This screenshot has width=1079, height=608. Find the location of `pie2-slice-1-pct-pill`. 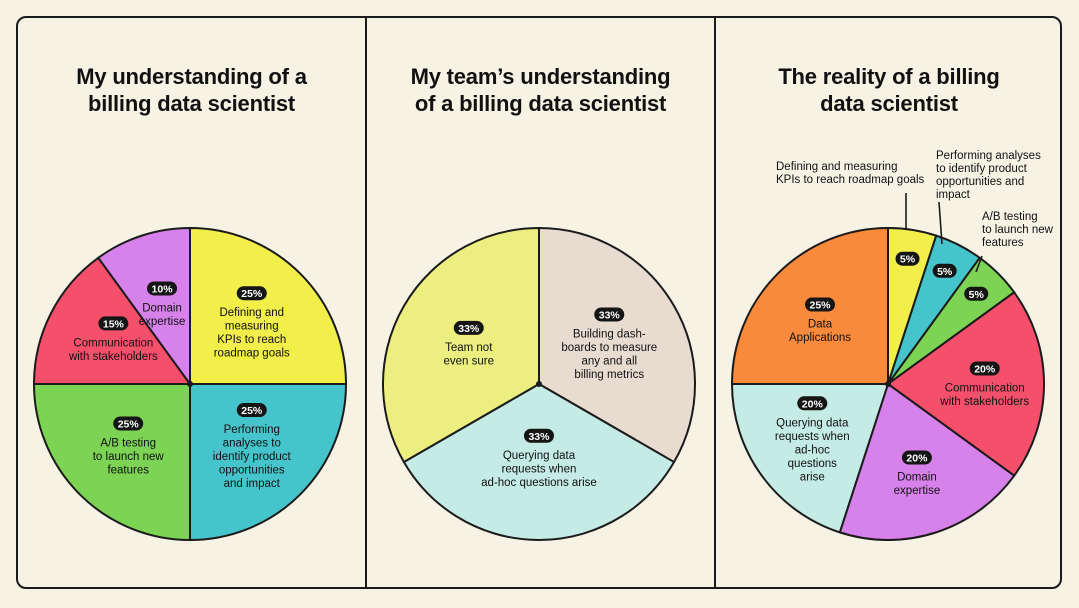

pie2-slice-1-pct-pill is located at coordinates (609, 314).